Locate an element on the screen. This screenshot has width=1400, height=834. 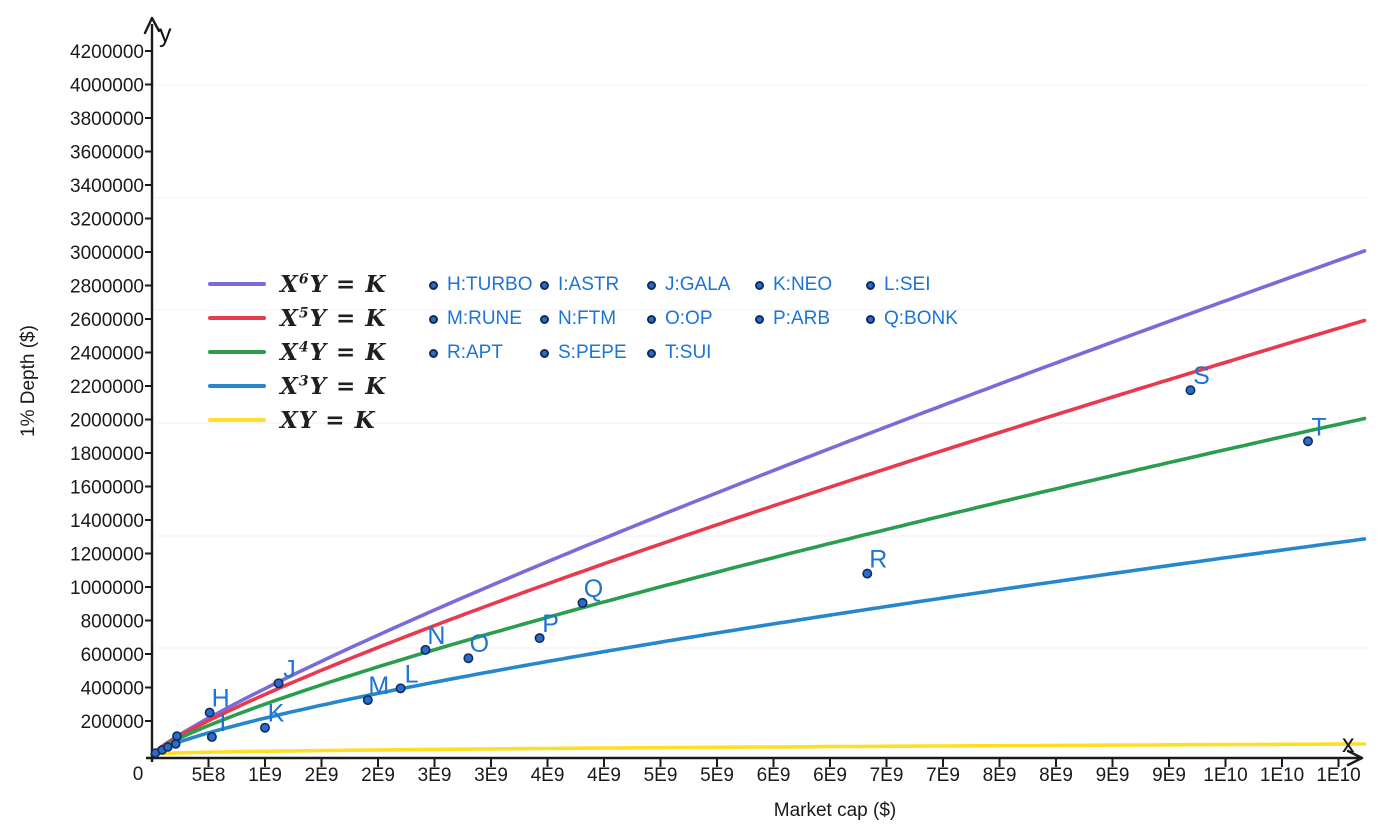
legend-curve-x5y-k: X5Y = K is located at coordinates (297, 318).